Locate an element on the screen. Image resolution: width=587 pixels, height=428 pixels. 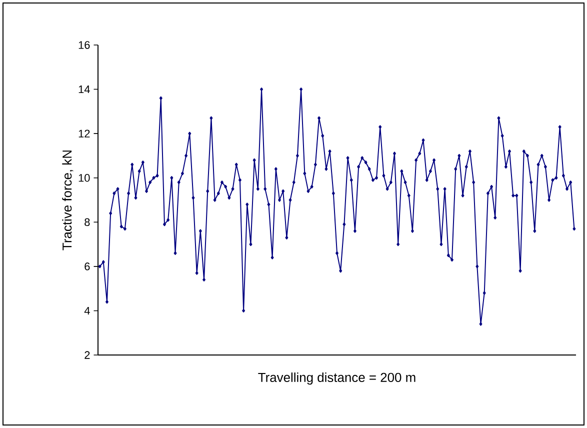
y-tick-label: 12 is located at coordinates (84, 134).